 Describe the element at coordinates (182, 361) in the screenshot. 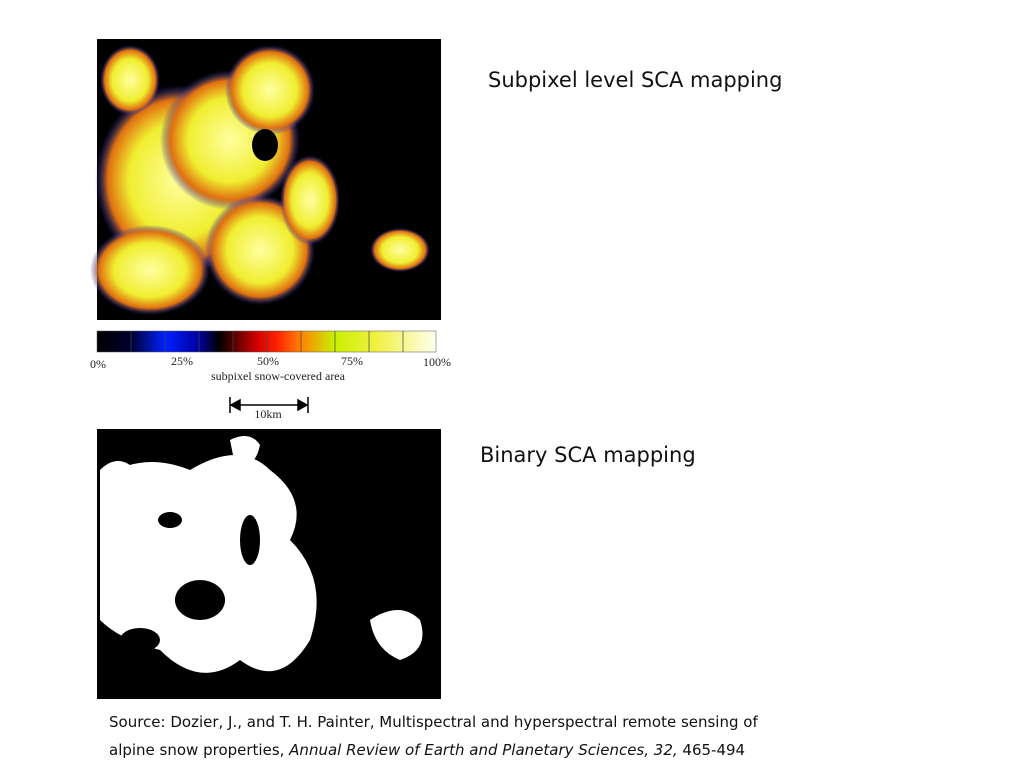

I see `colorbar-tick: 25%` at that location.